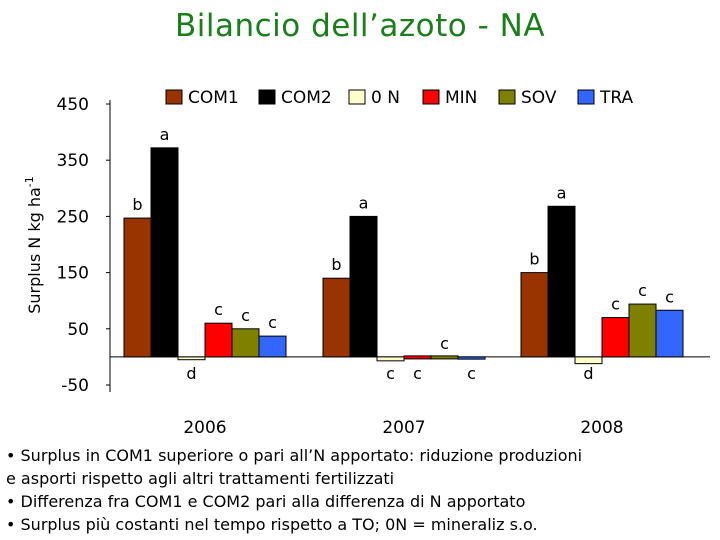 Image resolution: width=720 pixels, height=540 pixels. What do you see at coordinates (561, 281) in the screenshot?
I see `bar-com2-2008` at bounding box center [561, 281].